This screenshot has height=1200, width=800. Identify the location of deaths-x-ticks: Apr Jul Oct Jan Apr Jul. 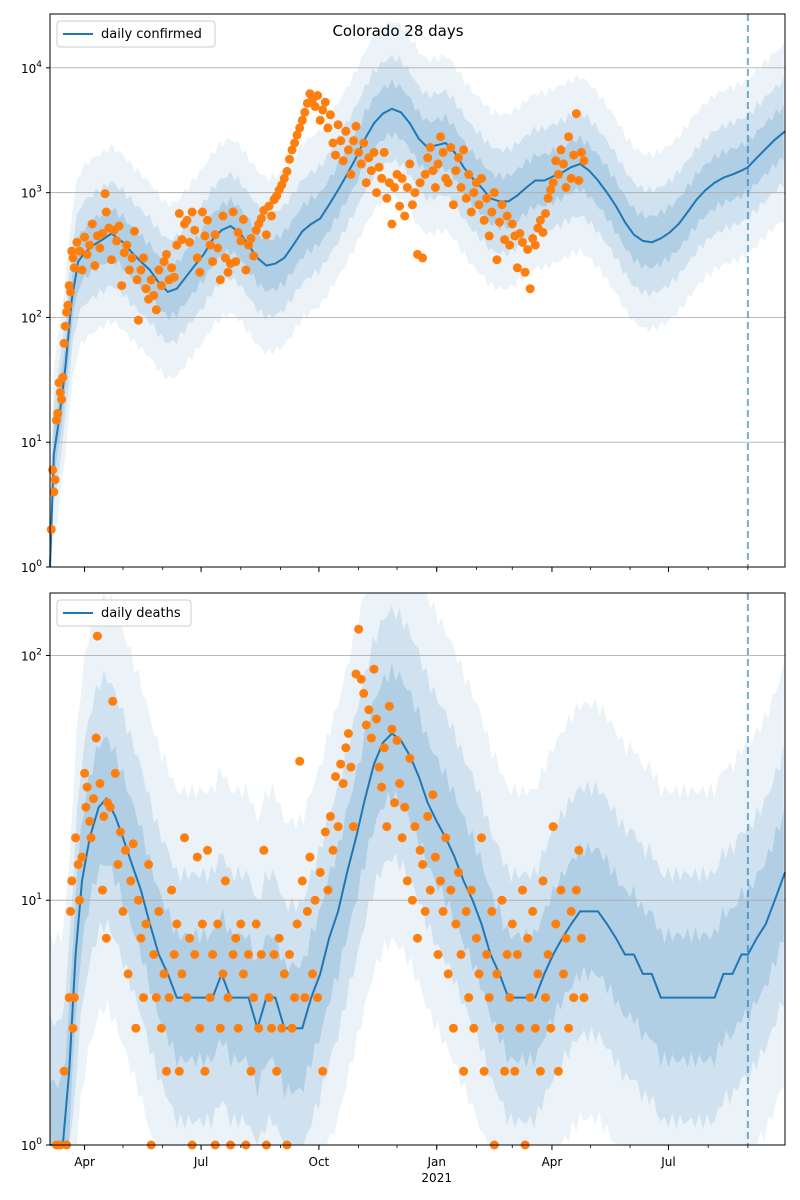
(411, 1157).